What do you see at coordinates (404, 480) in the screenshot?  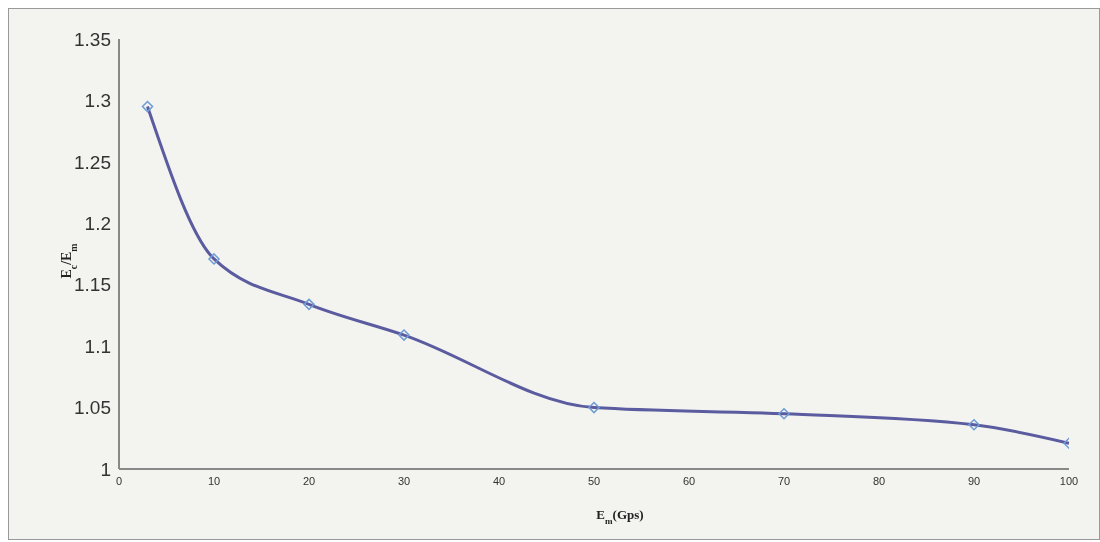 I see `x-tick-label: 30` at bounding box center [404, 480].